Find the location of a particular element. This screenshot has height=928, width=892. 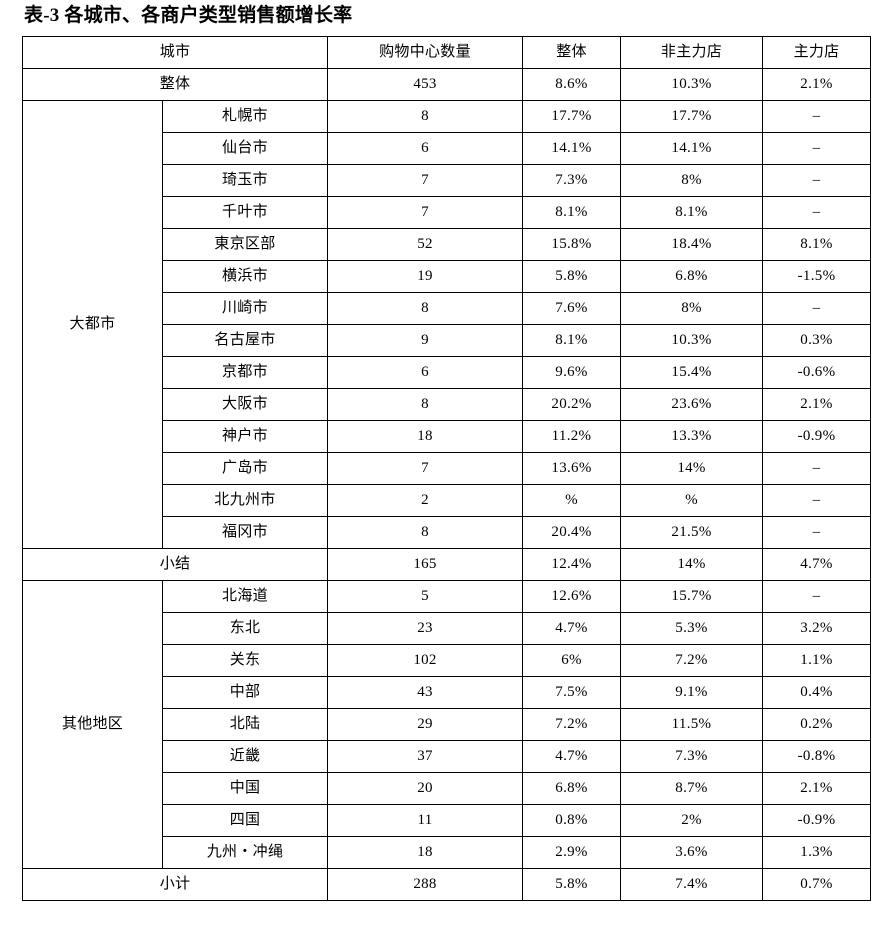

cell-count: 19 is located at coordinates (425, 276).